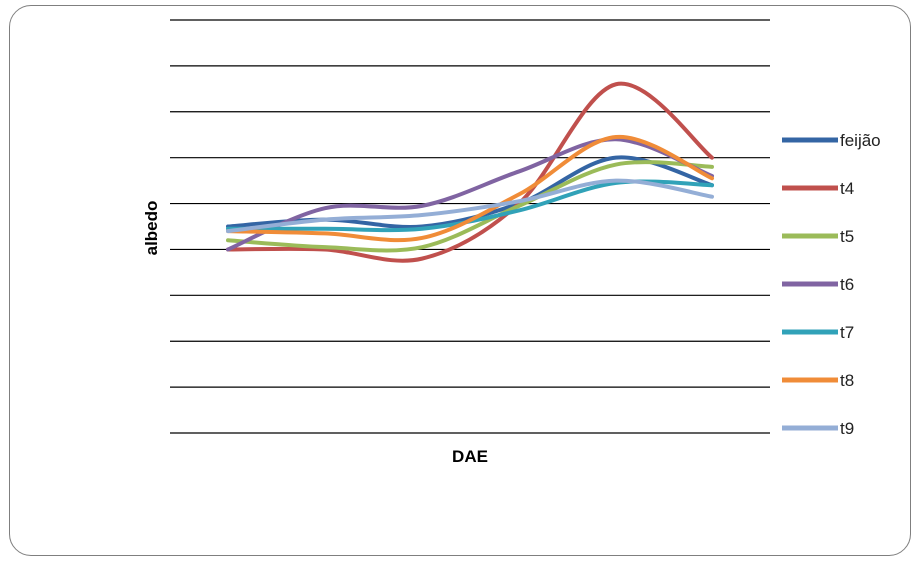 The width and height of the screenshot is (916, 561). I want to click on series-line-t5, so click(470, 206).